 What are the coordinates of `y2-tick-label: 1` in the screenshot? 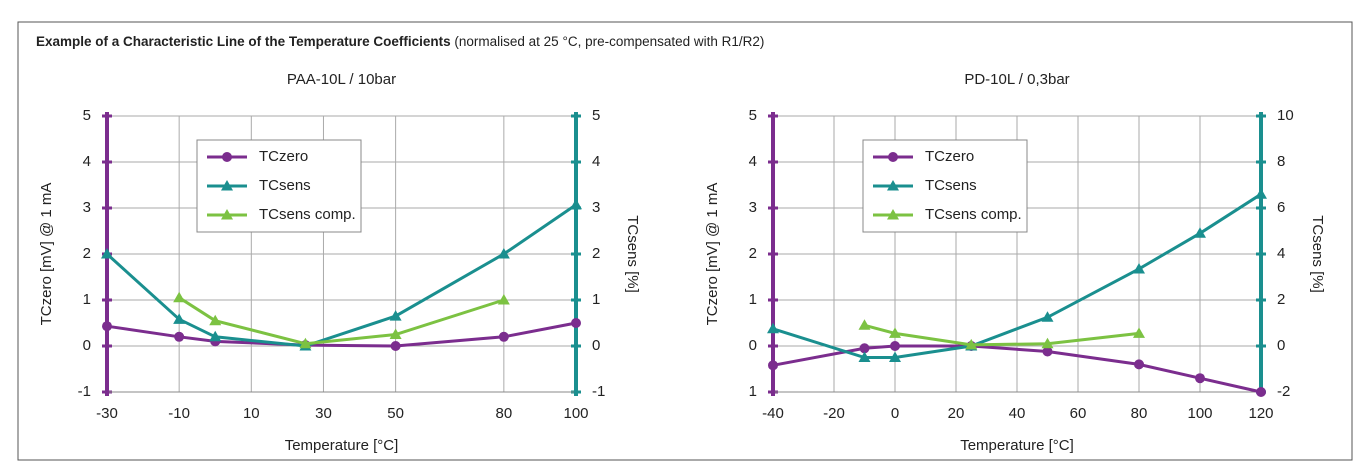 It's located at (596, 299).